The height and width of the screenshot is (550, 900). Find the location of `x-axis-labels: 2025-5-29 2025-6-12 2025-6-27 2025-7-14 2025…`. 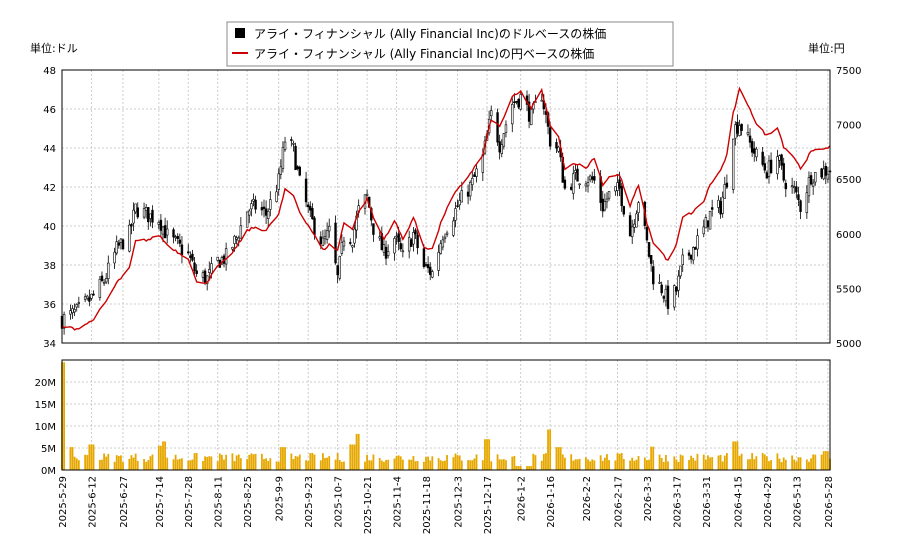

x-axis-labels: 2025-5-29 2025-6-12 2025-6-27 2025-7-14 2025… is located at coordinates (446, 505).